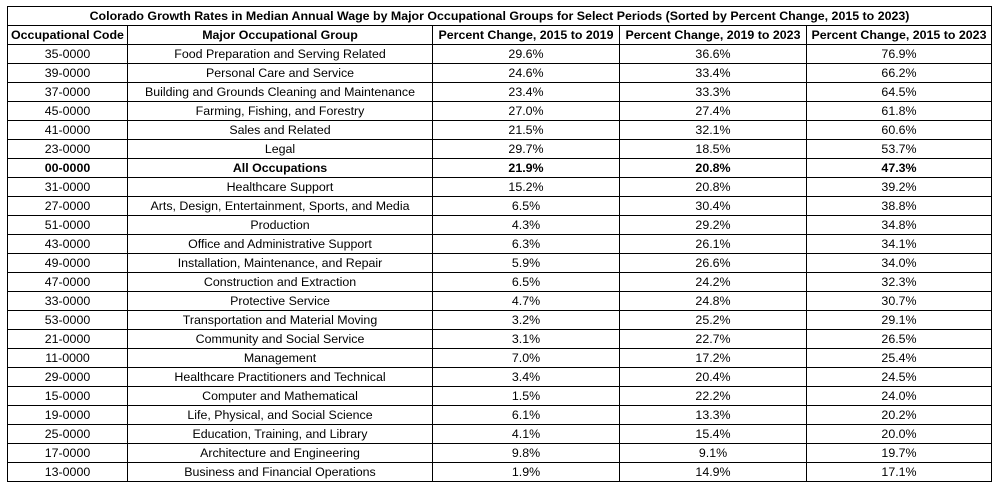  Describe the element at coordinates (899, 396) in the screenshot. I see `percent-change-2015-2023-cell: 24.0%` at that location.